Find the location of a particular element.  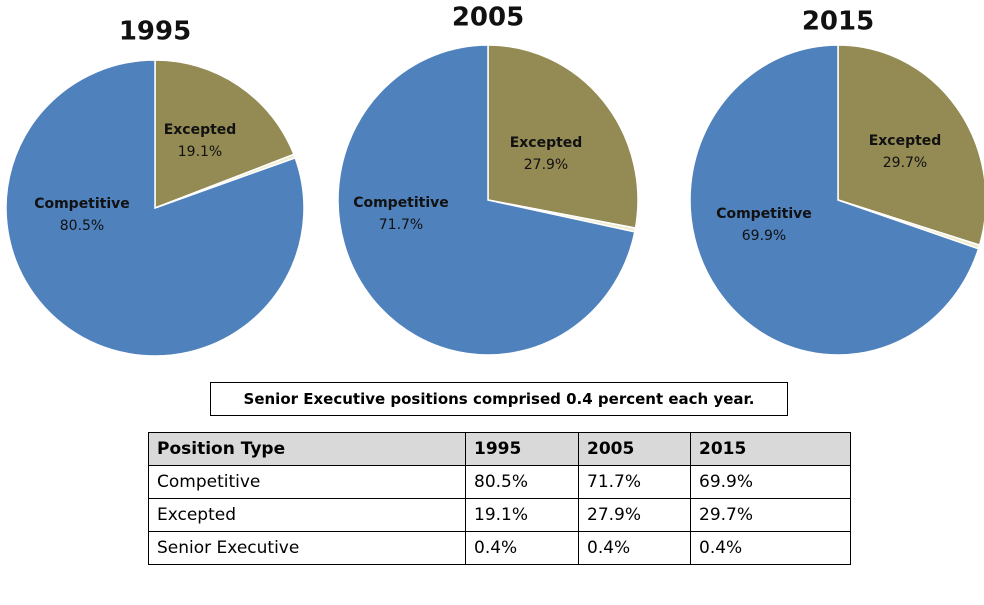

slice-value-label: 80.5% is located at coordinates (82, 226).